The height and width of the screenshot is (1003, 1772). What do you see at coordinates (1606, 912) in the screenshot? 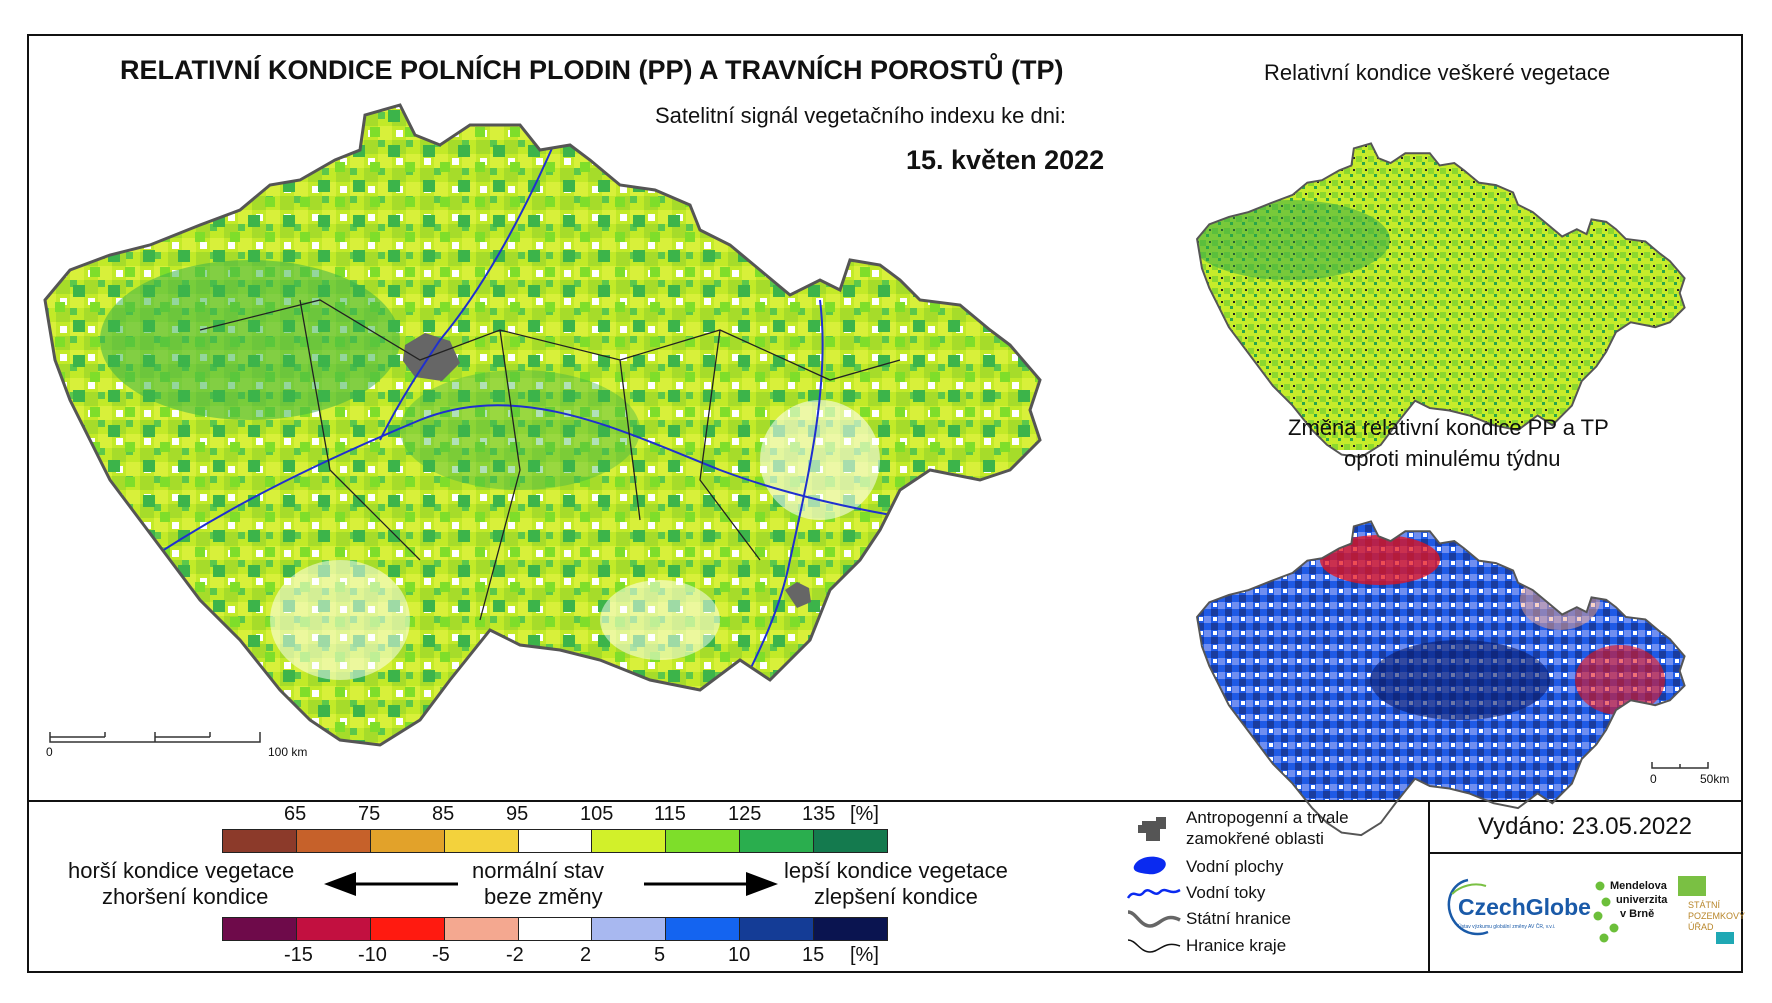
I see `mendel-university-dots` at bounding box center [1606, 912].